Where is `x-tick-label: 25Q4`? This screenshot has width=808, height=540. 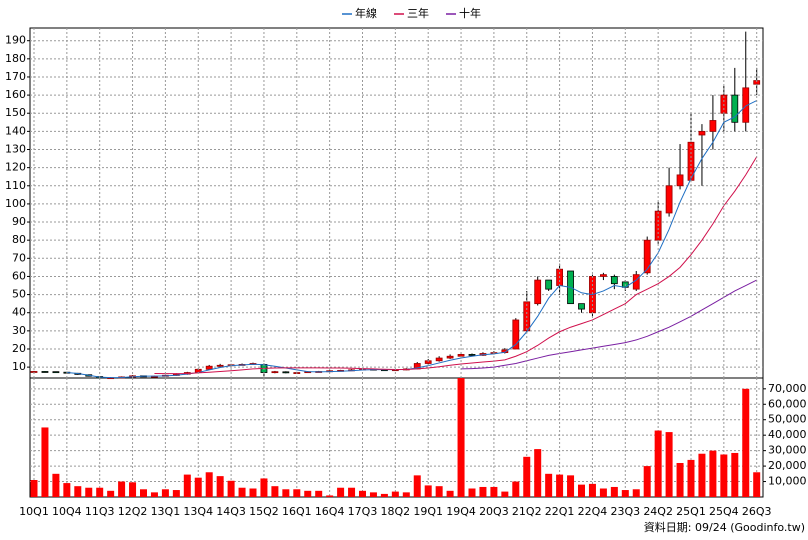
x-tick-label: 25Q4 is located at coordinates (724, 511).